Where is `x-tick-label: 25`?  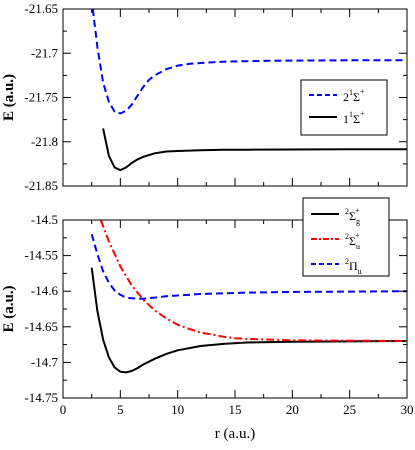 x-tick-label: 25 is located at coordinates (349, 409).